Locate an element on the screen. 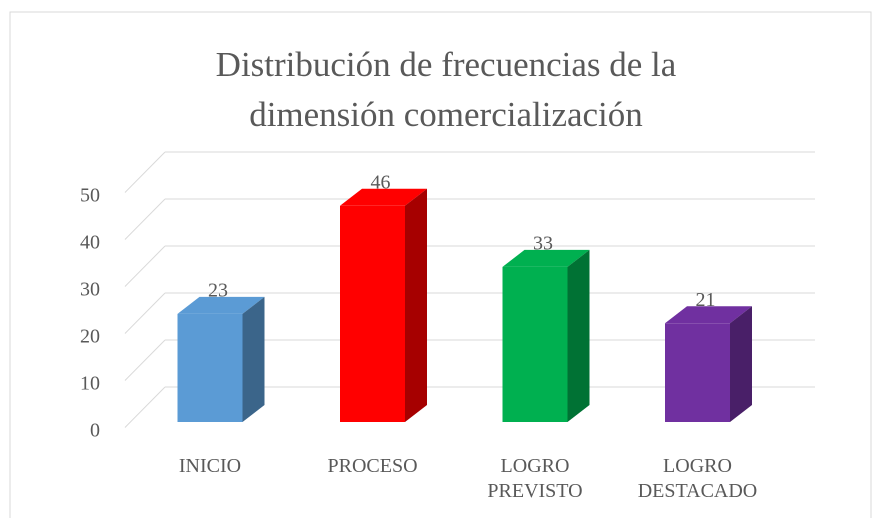 Image resolution: width=876 pixels, height=518 pixels. y-tick-label: 0 is located at coordinates (95, 431).